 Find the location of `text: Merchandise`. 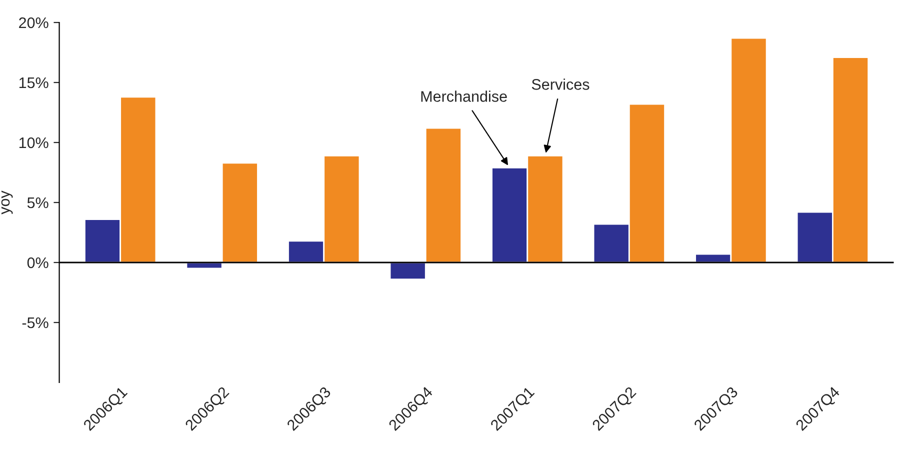

text: Merchandise is located at coordinates (464, 96).